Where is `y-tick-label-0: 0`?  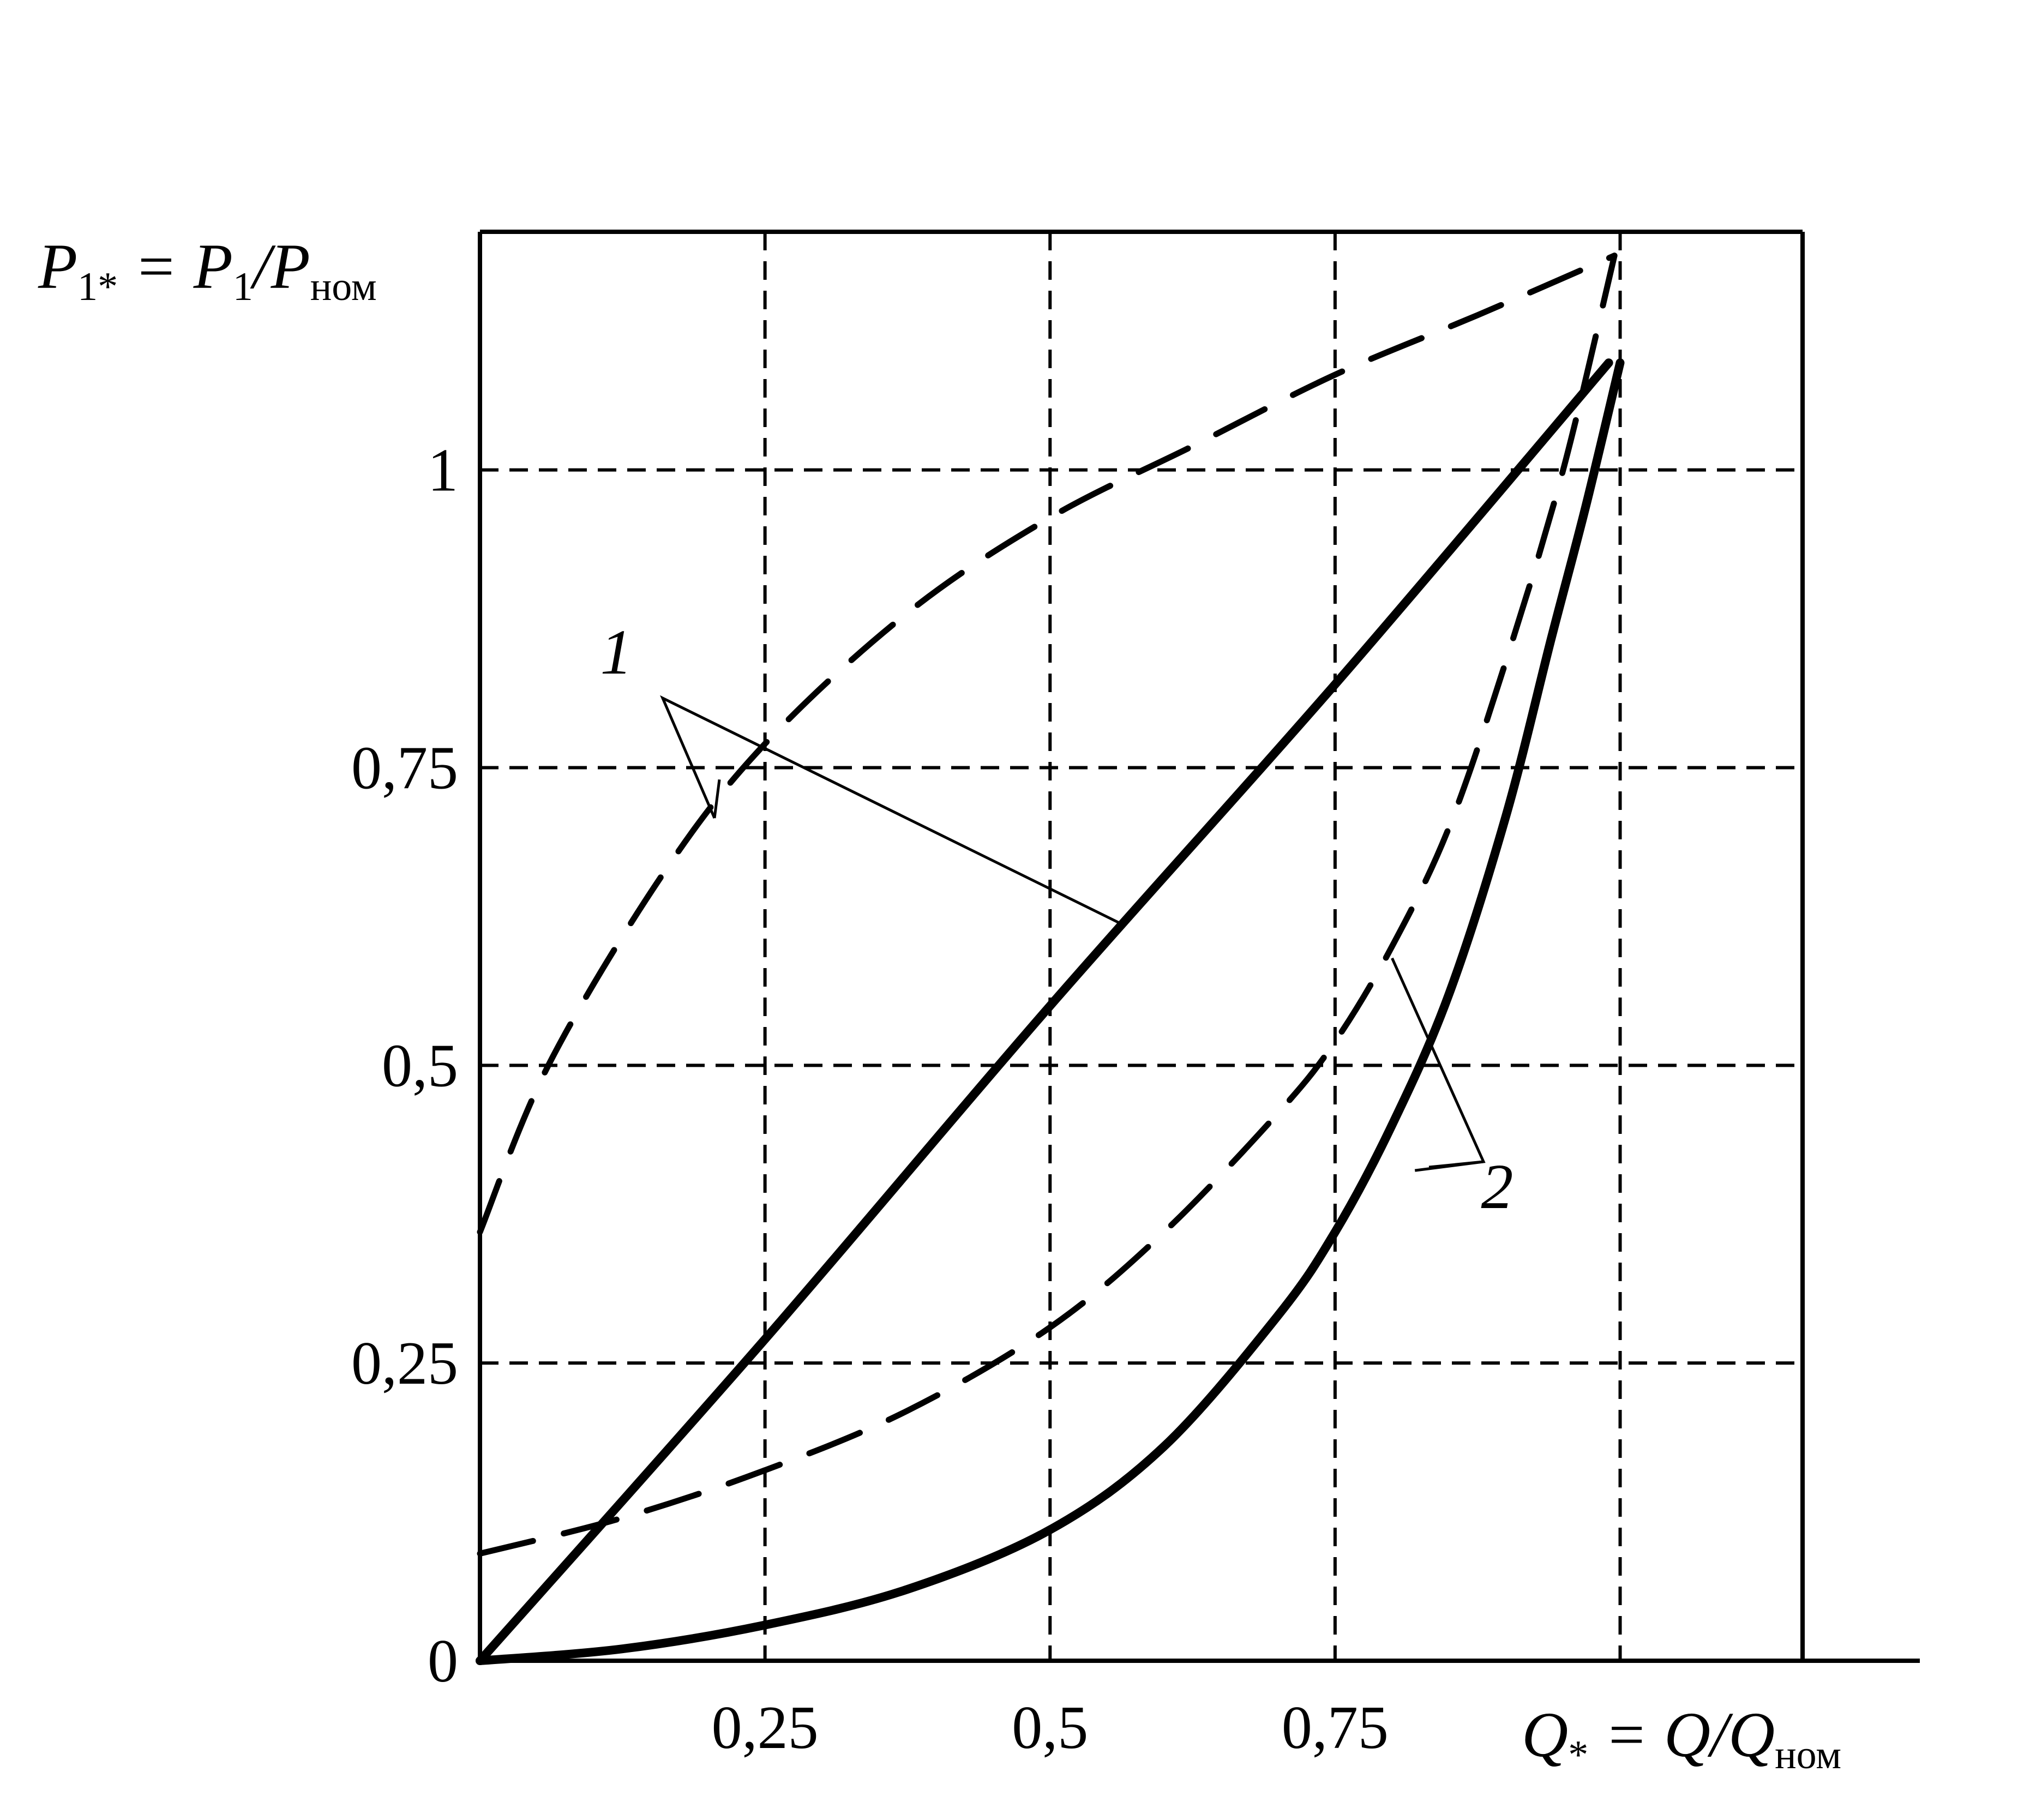
y-tick-label-0: 0 is located at coordinates (443, 1661).